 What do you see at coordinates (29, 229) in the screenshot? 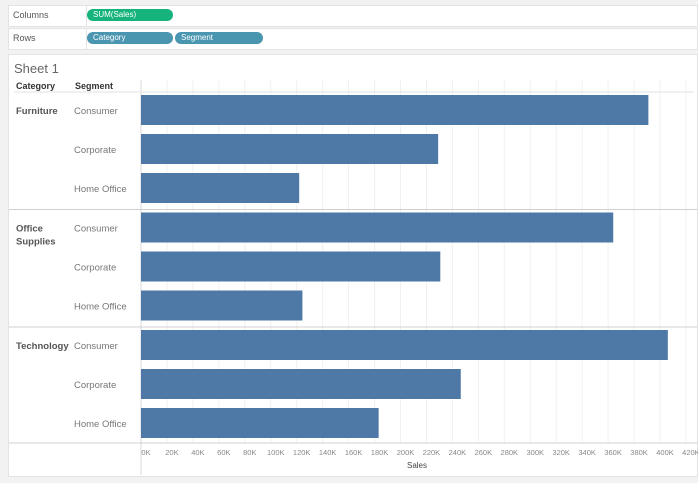
I see `category-label: Office` at bounding box center [29, 229].